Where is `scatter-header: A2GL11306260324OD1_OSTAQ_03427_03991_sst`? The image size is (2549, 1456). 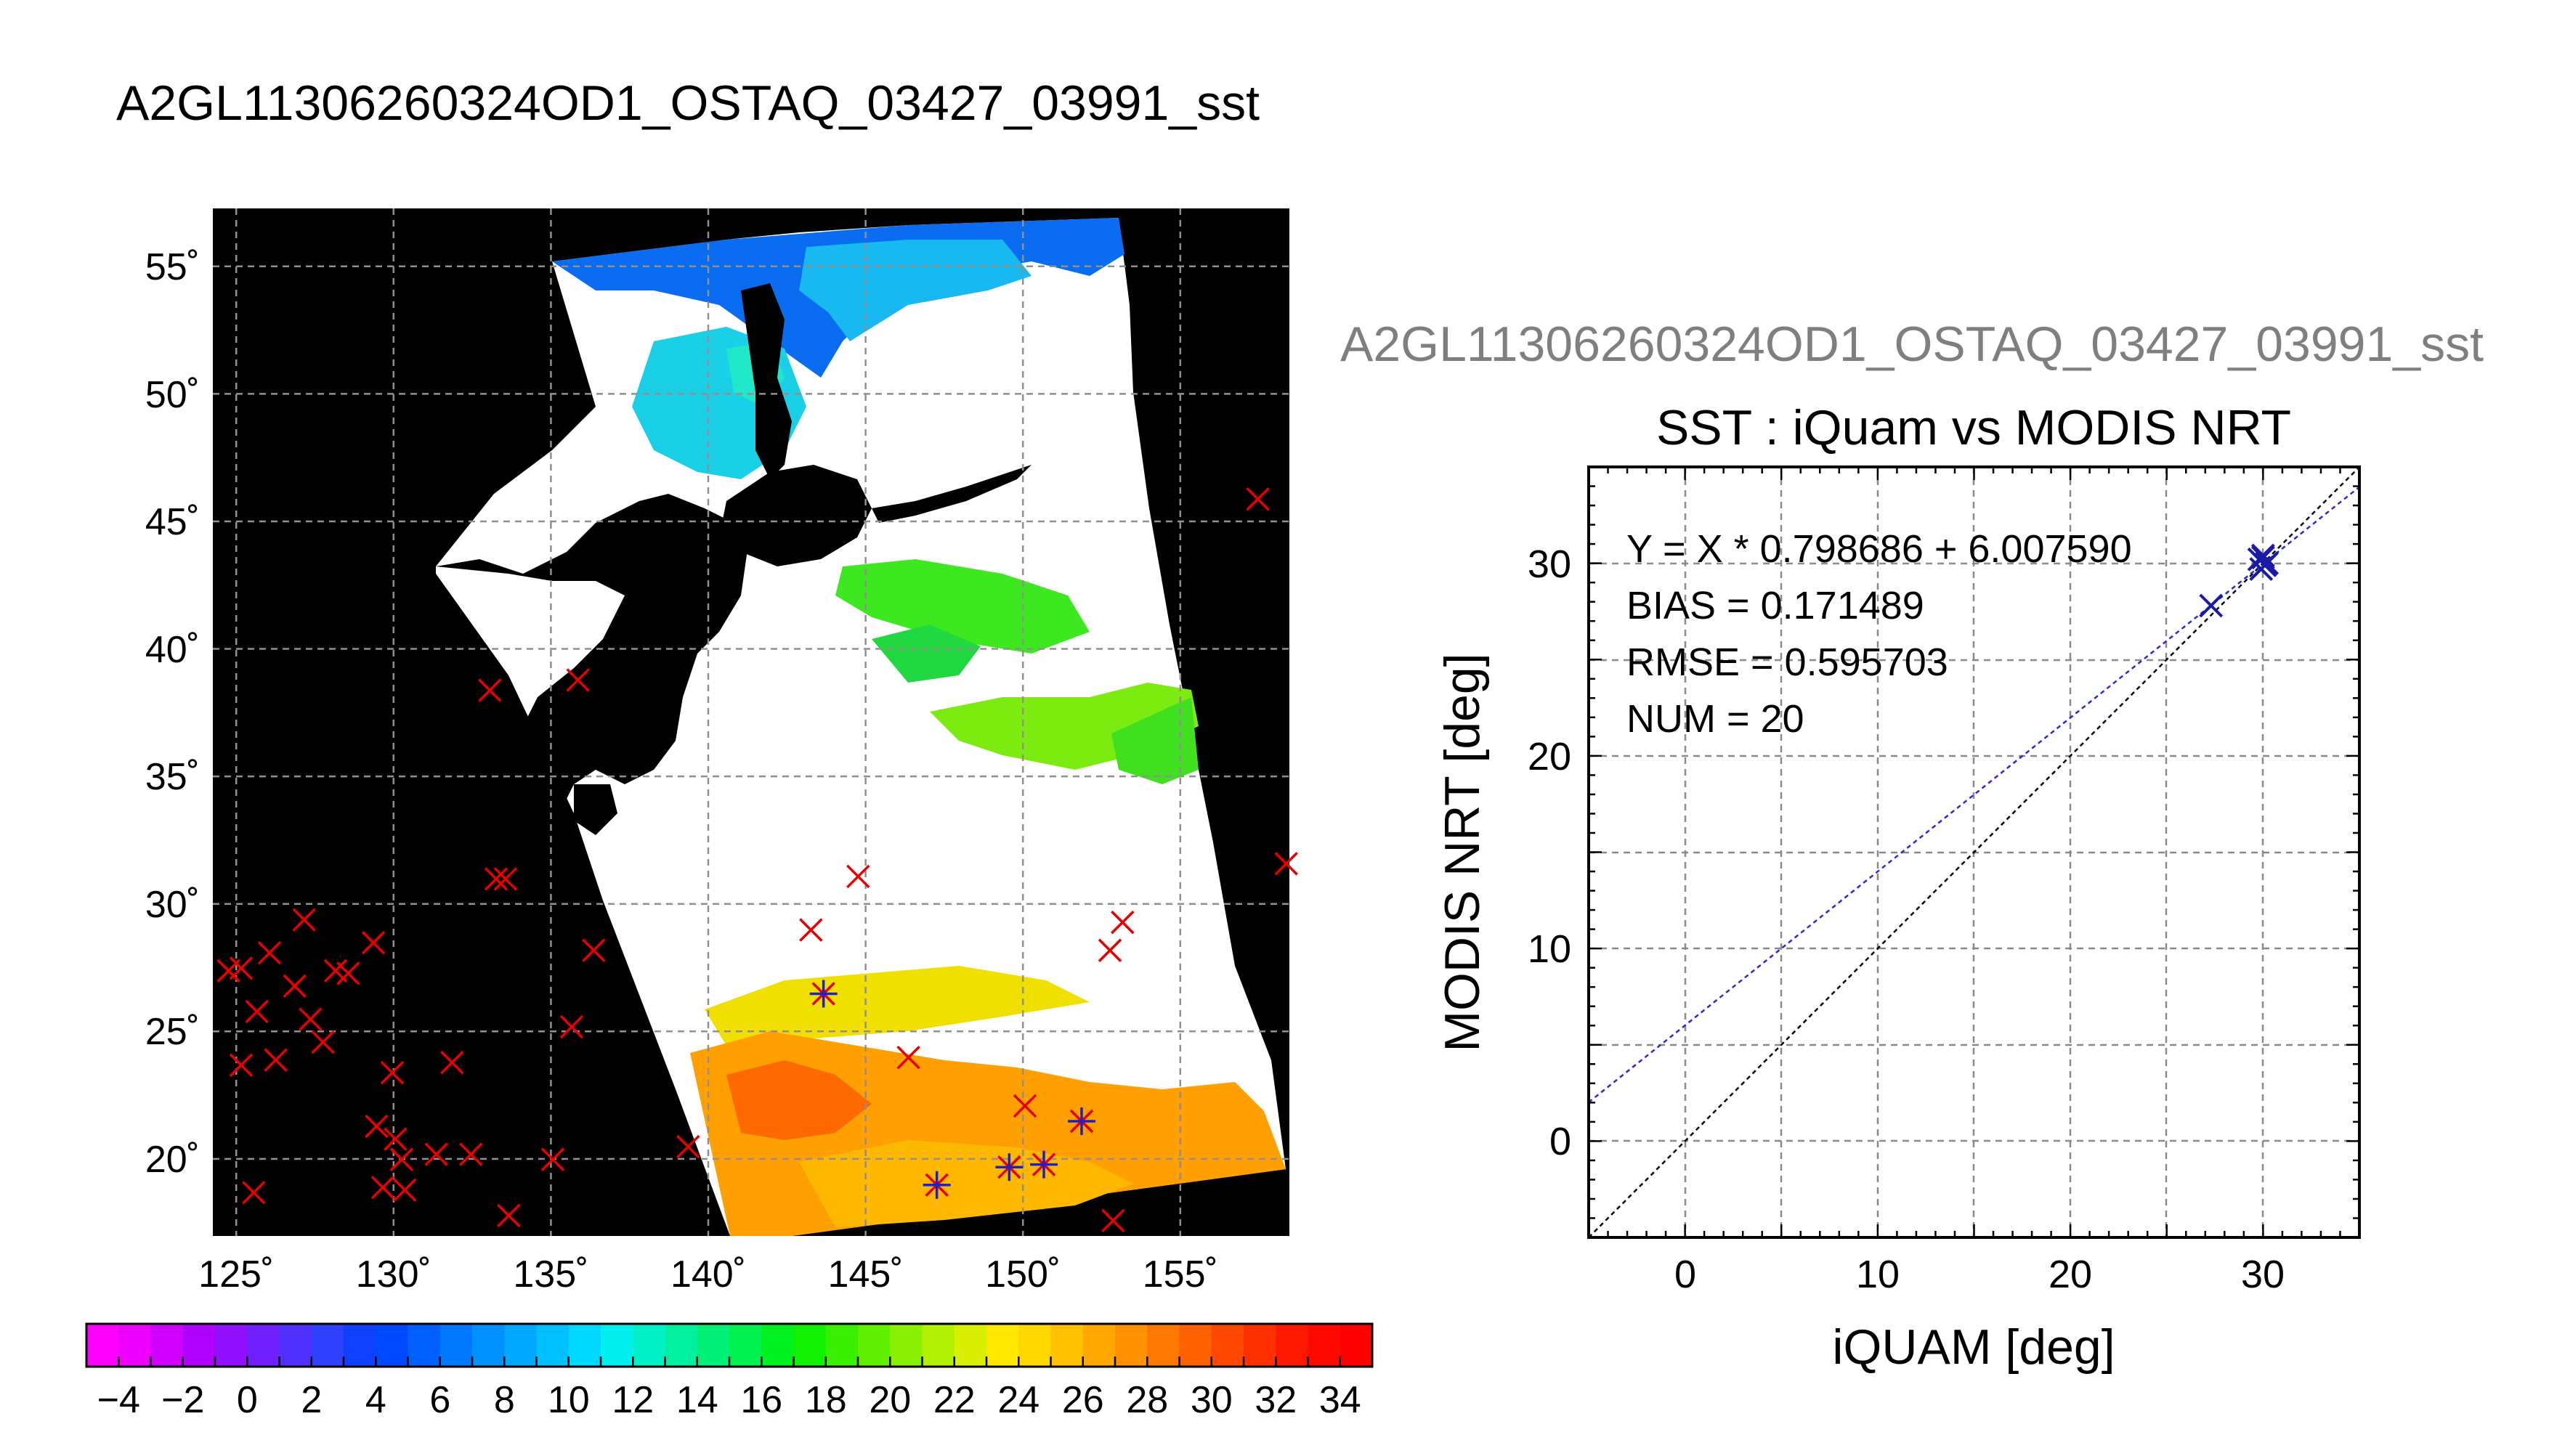 scatter-header: A2GL11306260324OD1_OSTAQ_03427_03991_sst is located at coordinates (1912, 345).